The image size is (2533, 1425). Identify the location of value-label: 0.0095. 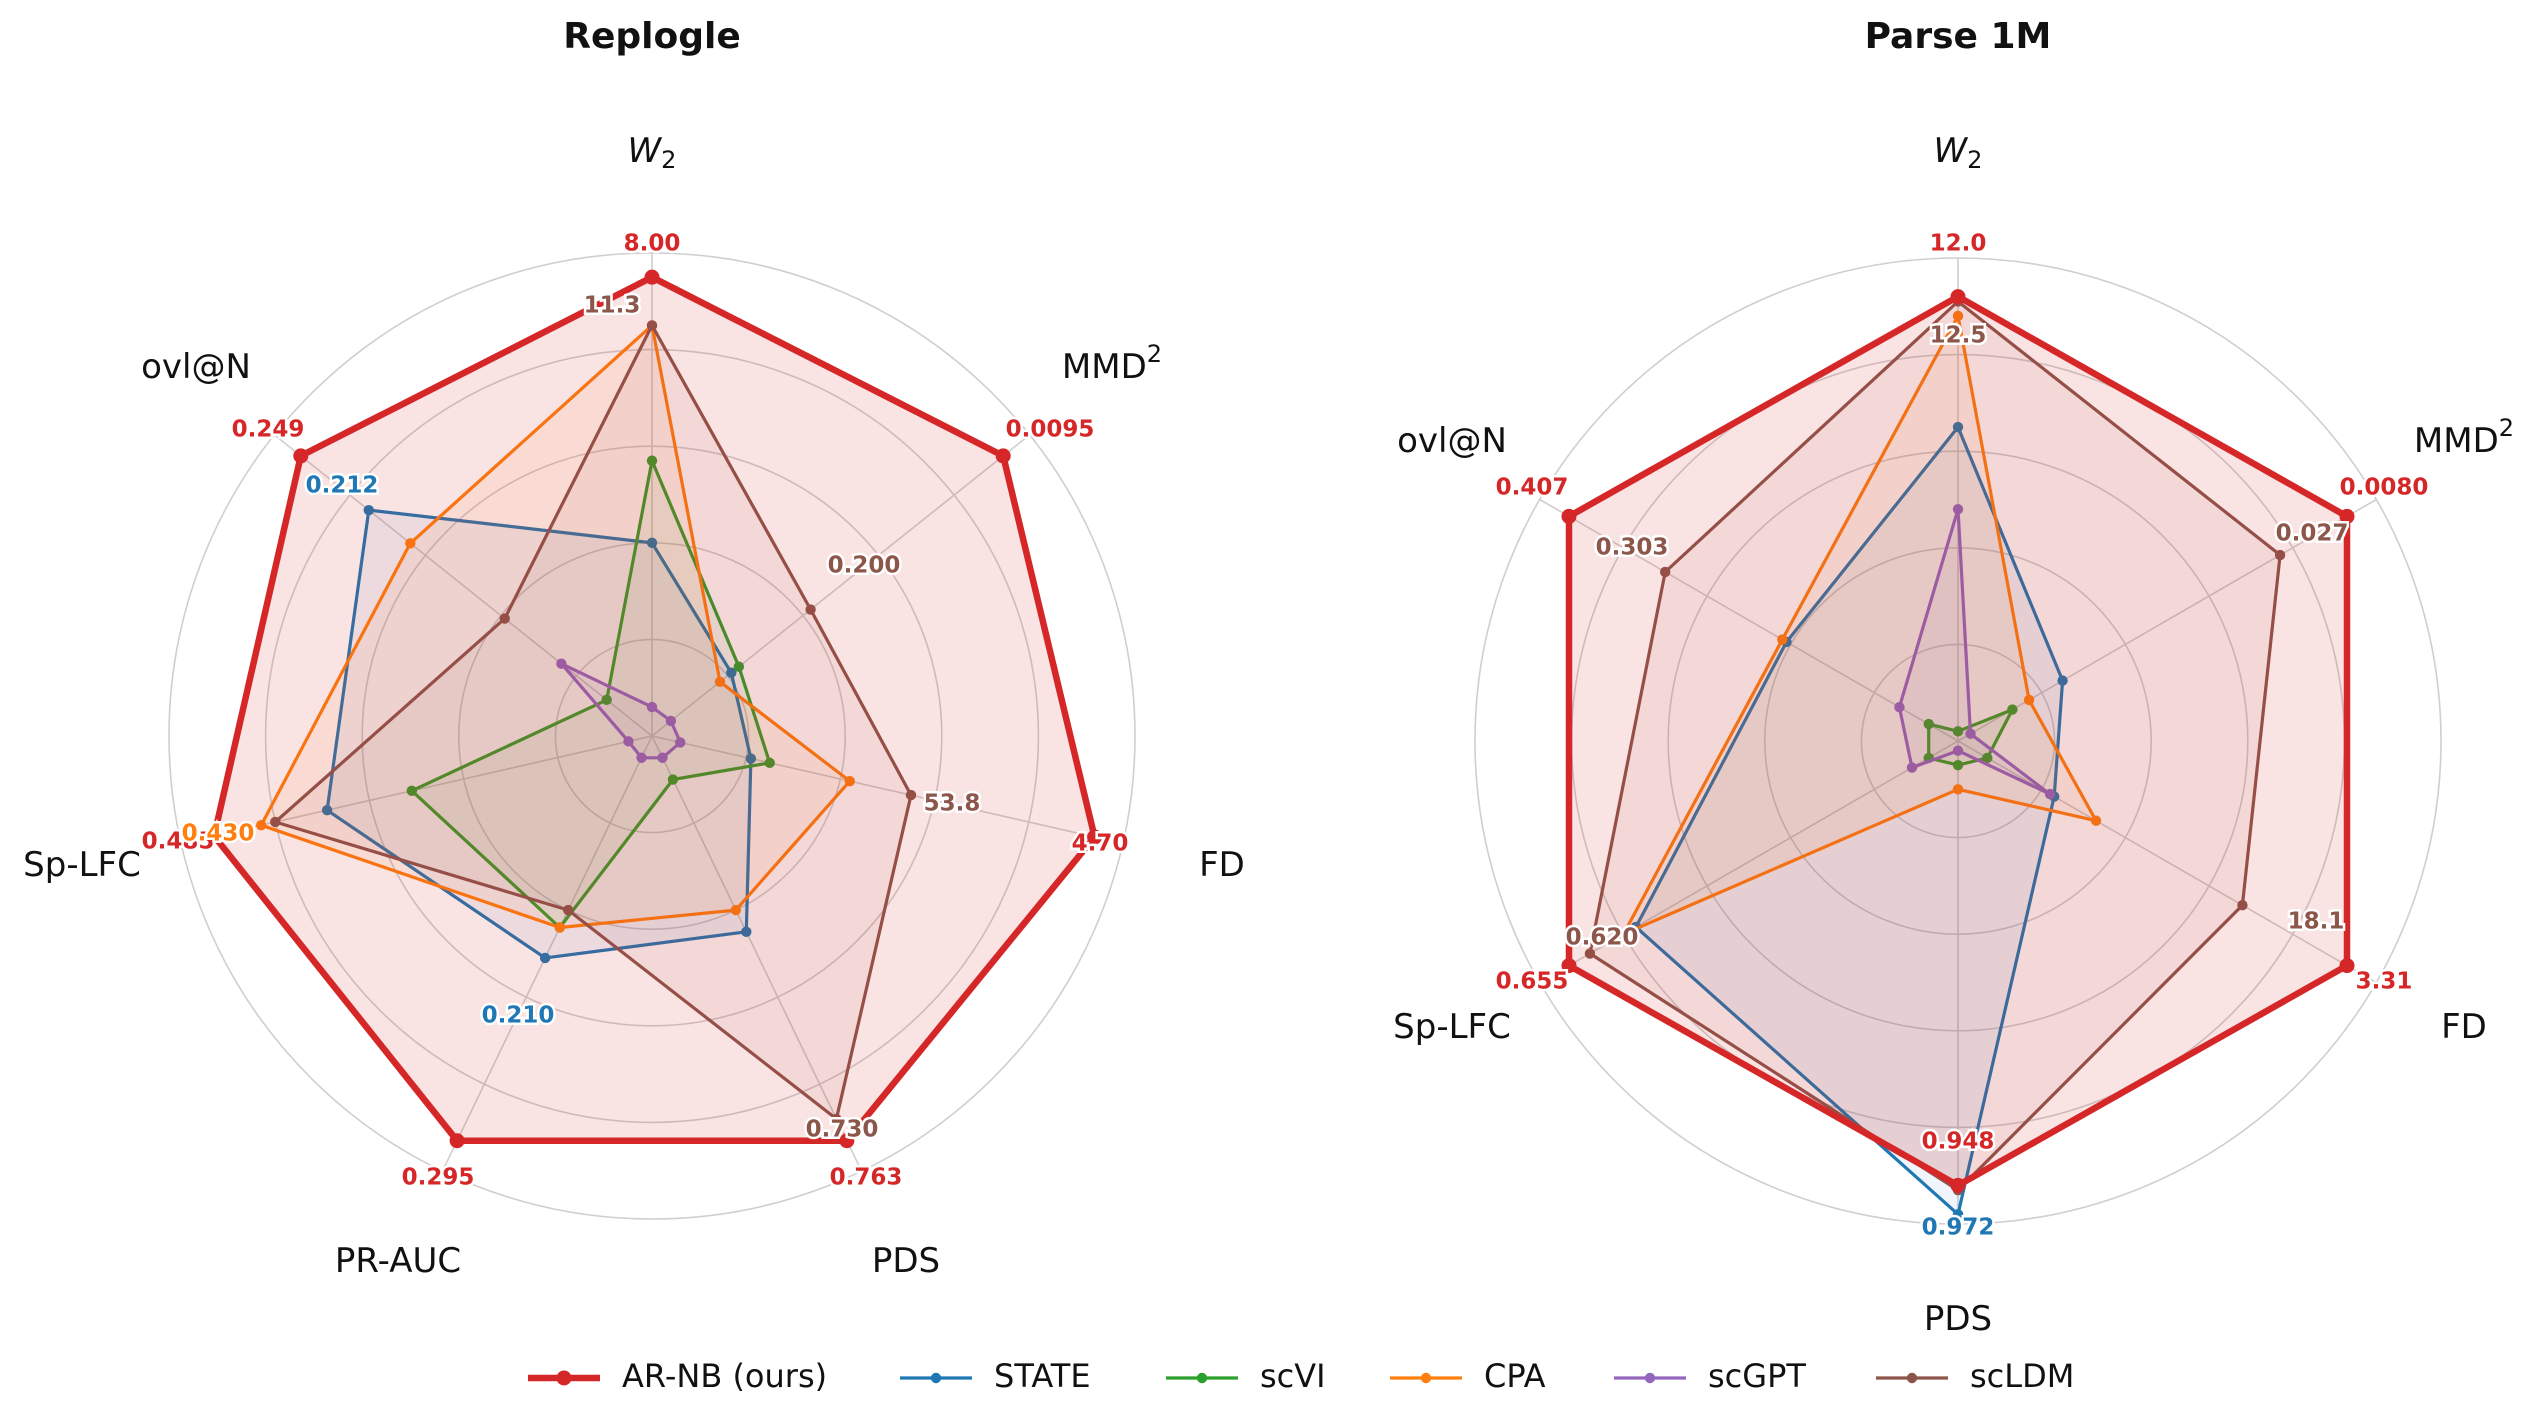
(1050, 430).